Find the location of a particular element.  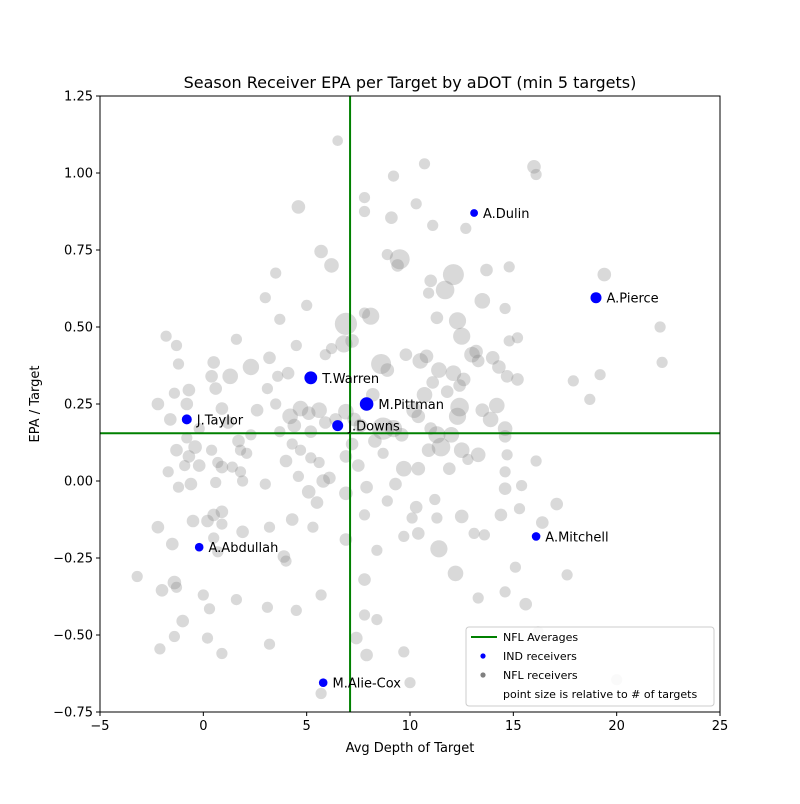

legend-label-ind: IND receivers is located at coordinates (540, 656).